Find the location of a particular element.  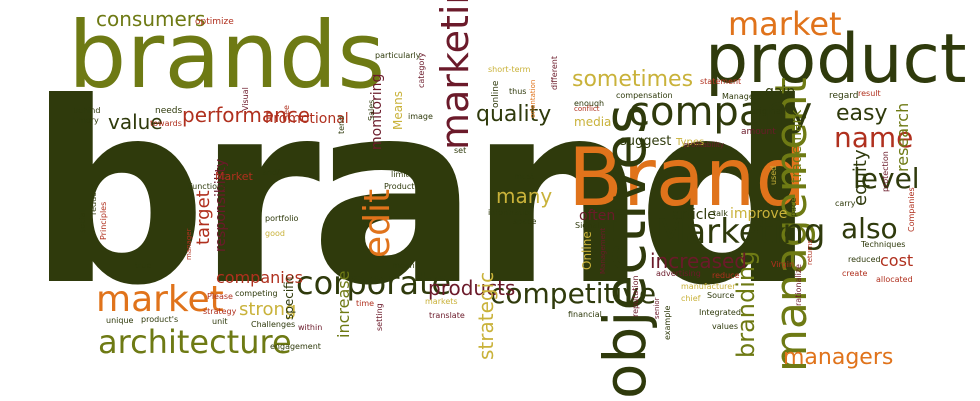

word: Online is located at coordinates (587, 250).